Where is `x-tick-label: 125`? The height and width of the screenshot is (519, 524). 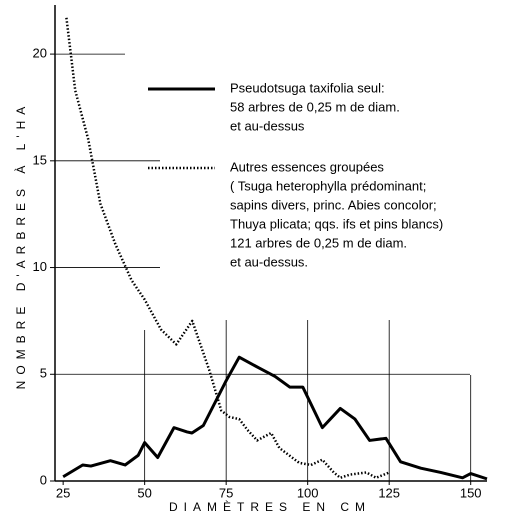 x-tick-label: 125 is located at coordinates (389, 492).